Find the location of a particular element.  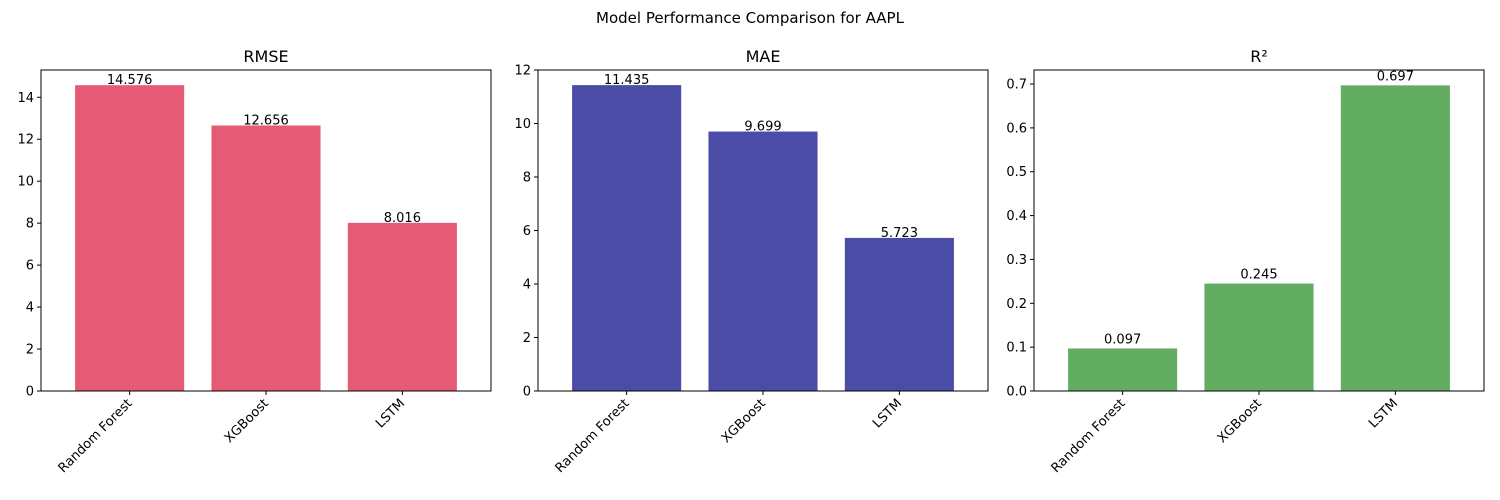

y-tick-label: 0.4 is located at coordinates (1016, 216).